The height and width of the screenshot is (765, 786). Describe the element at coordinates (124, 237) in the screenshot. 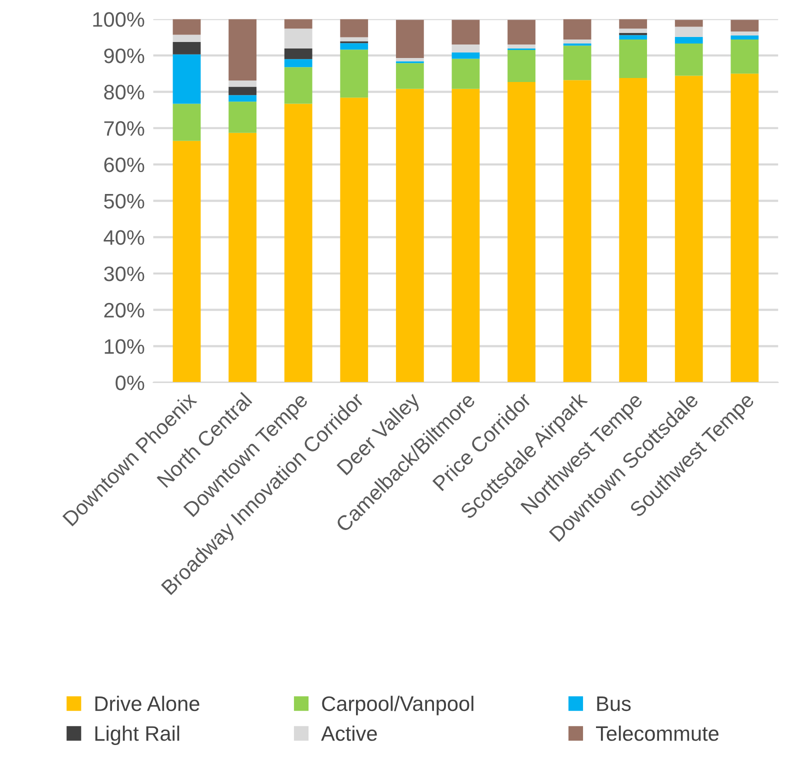

I see `y-tick-label: 40%` at that location.